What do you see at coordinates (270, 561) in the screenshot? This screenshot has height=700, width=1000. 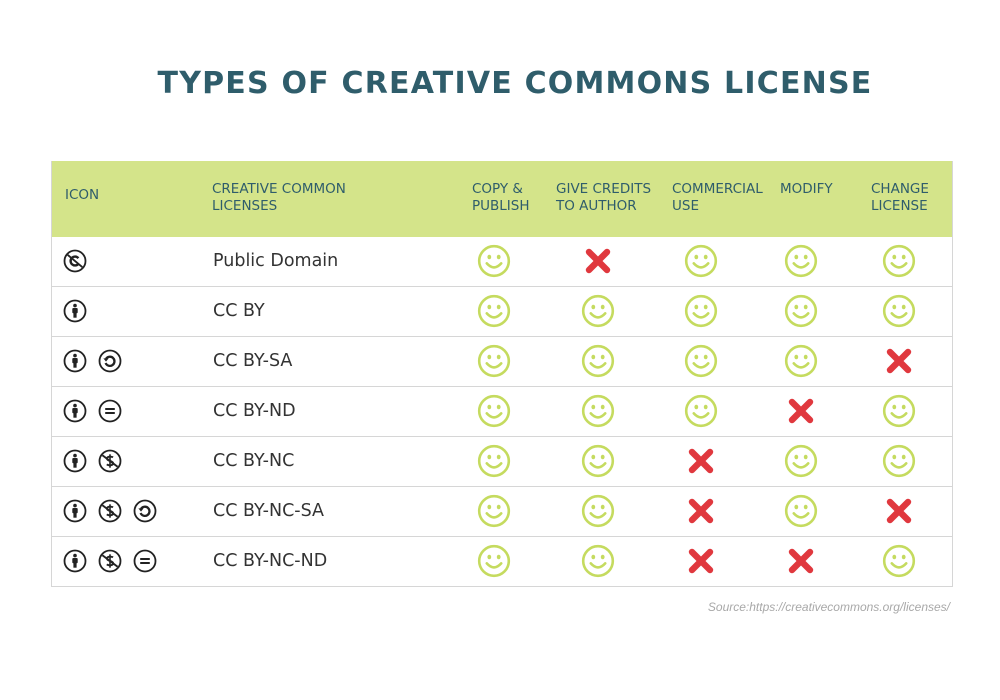 I see `license-name: CC BY-NC-ND` at bounding box center [270, 561].